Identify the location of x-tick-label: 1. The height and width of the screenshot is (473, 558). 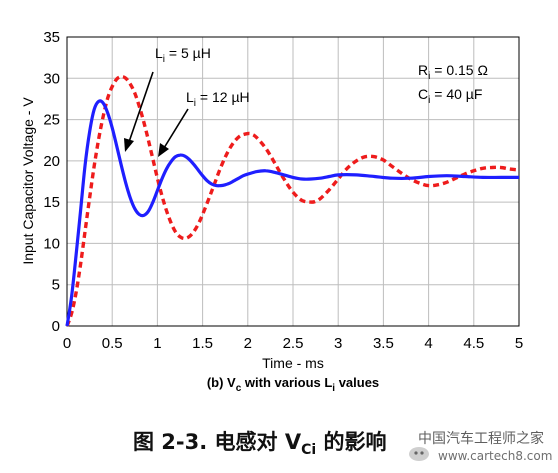
(157, 343).